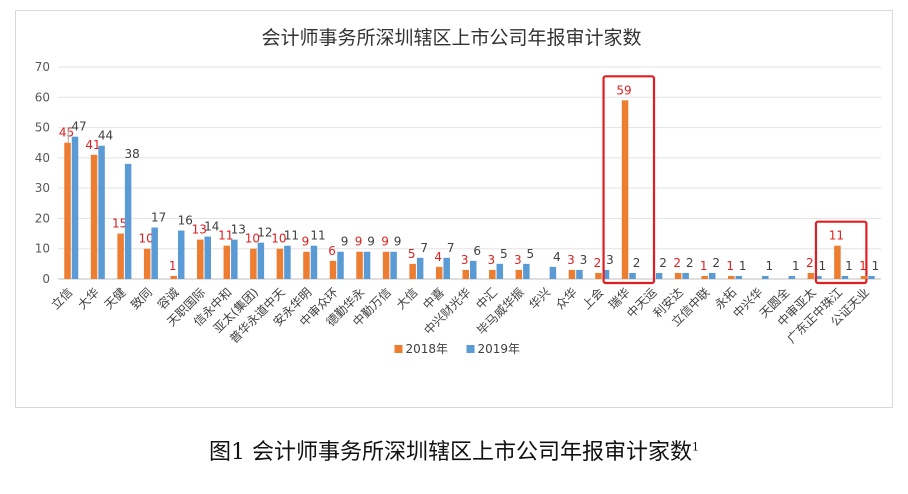  What do you see at coordinates (199, 230) in the screenshot?
I see `data-label-2018: 13` at bounding box center [199, 230].